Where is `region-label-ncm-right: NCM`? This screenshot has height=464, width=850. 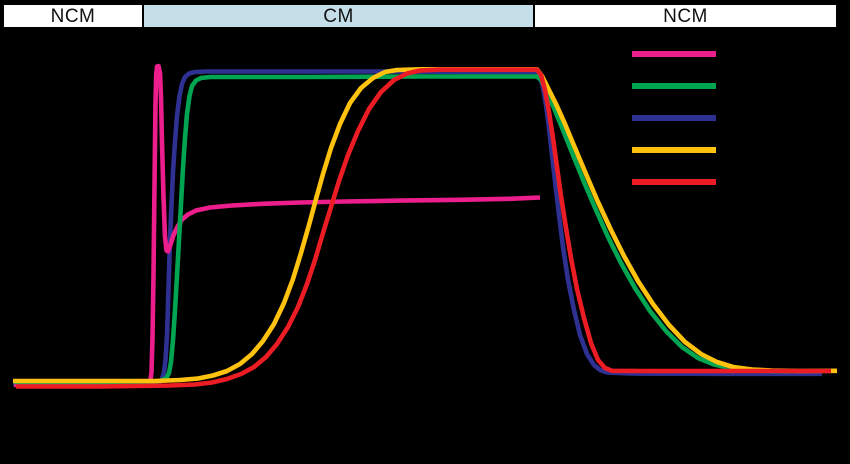
region-label-ncm-right: NCM is located at coordinates (685, 16).